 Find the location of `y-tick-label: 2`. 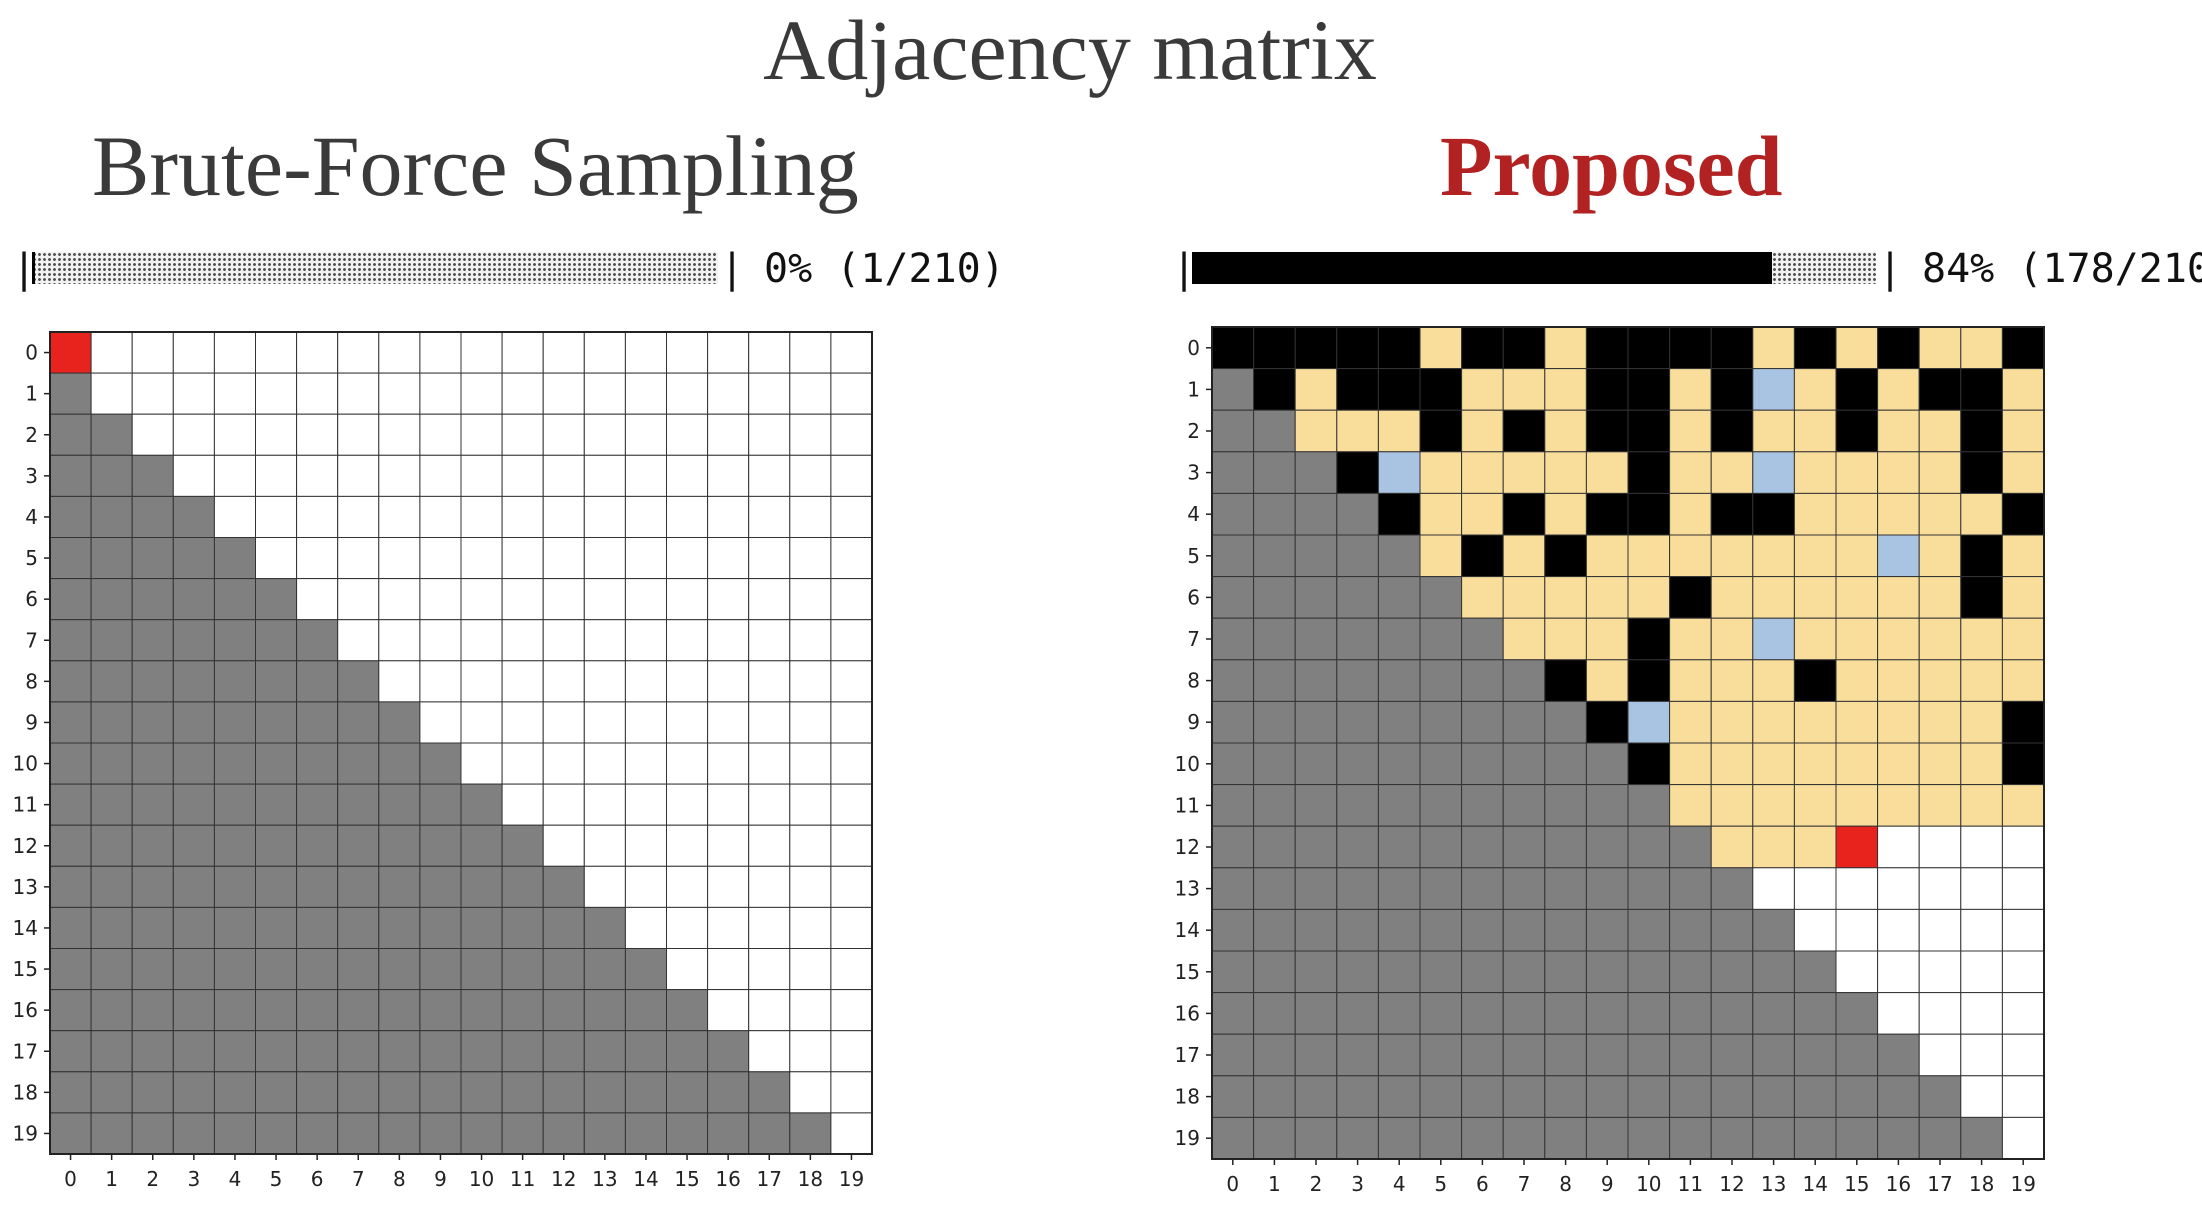

y-tick-label: 2 is located at coordinates (1193, 431).